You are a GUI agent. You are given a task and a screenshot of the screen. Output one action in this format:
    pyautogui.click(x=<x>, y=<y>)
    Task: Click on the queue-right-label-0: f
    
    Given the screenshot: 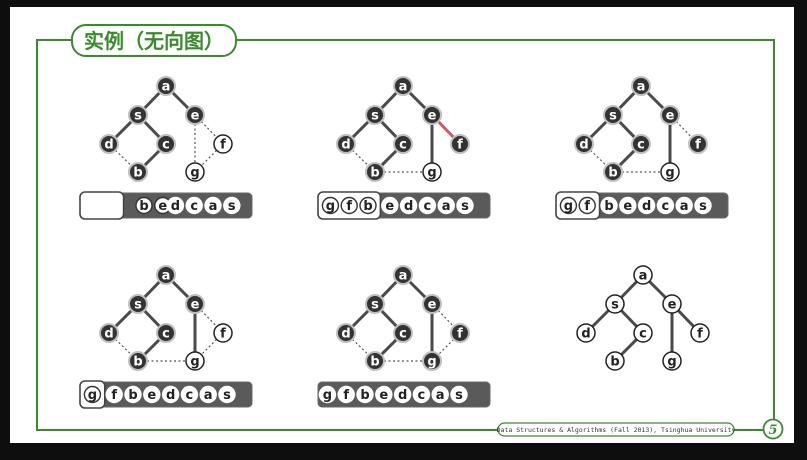 What is the action you would take?
    pyautogui.click(x=114, y=395)
    